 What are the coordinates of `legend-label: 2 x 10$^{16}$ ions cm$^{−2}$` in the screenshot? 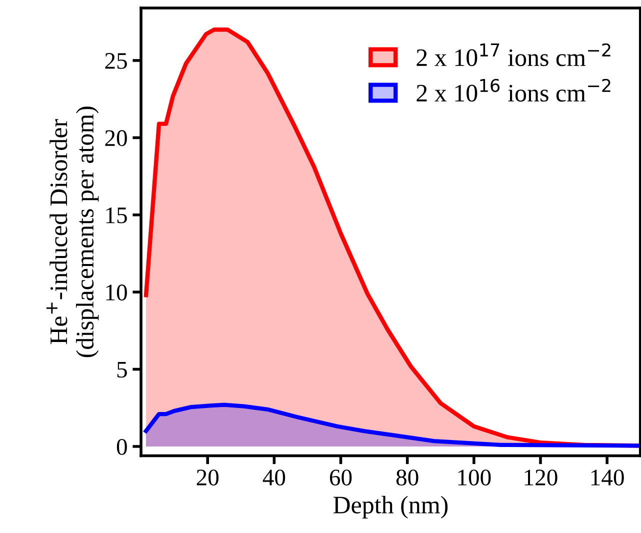 It's located at (513, 90).